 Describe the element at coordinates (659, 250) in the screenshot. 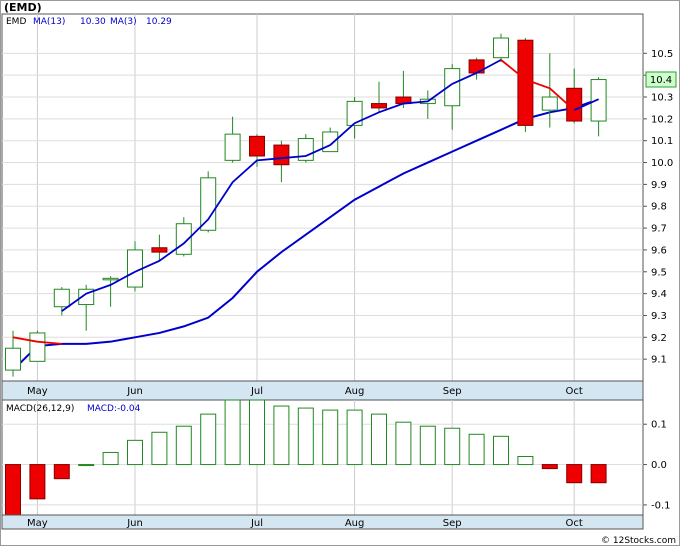

I see `price-tick-label-5: 9.6` at that location.